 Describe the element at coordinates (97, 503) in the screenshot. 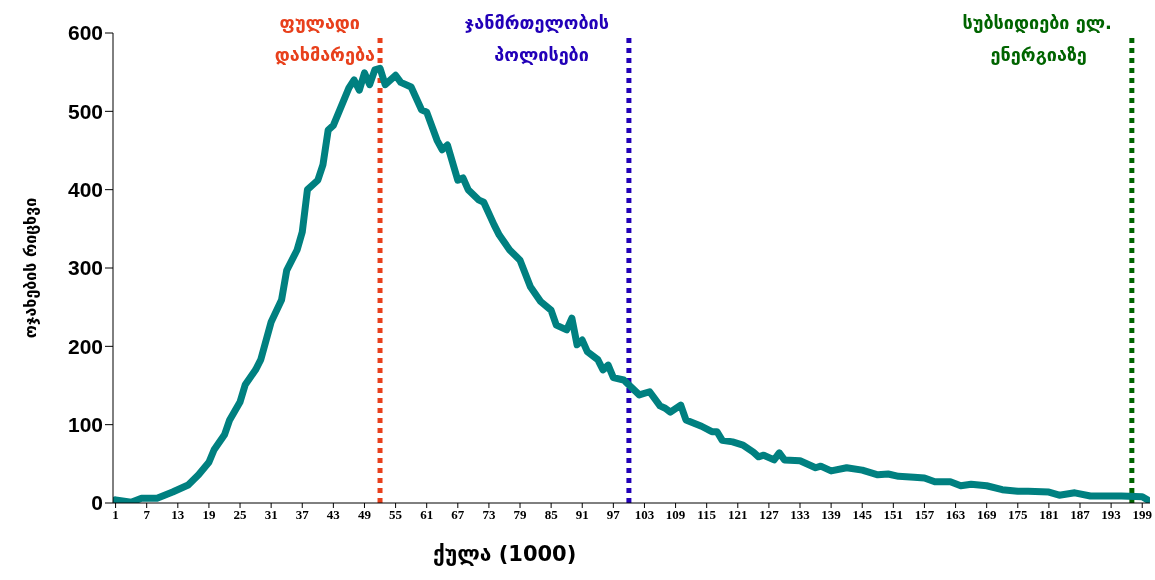

I see `y-tick-label: 0` at that location.